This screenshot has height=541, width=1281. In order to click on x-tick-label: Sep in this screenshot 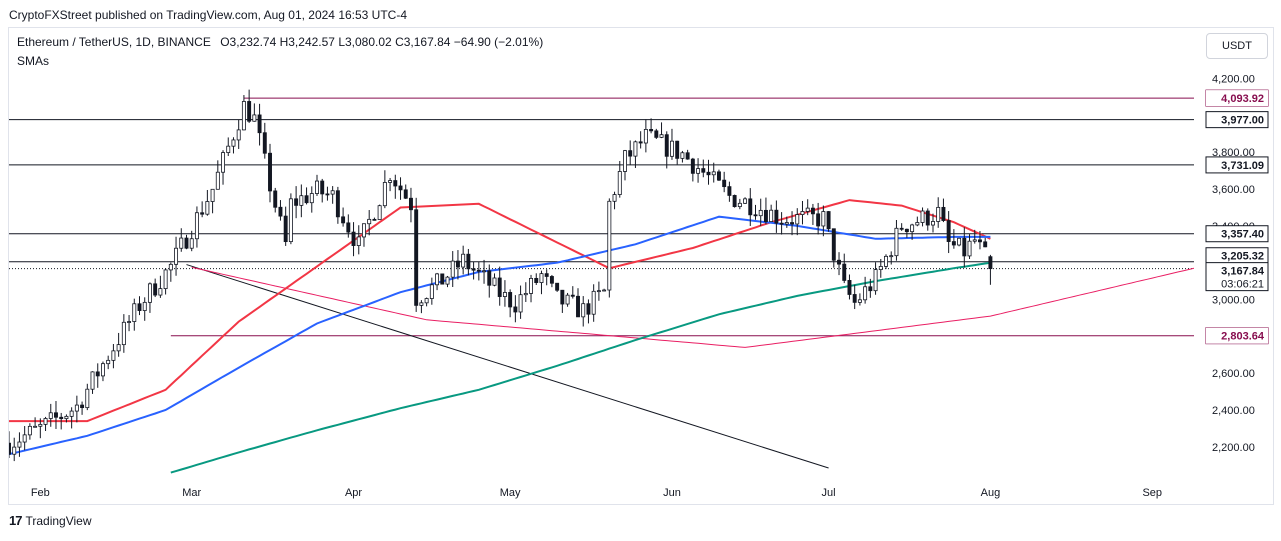, I will do `click(1152, 493)`.